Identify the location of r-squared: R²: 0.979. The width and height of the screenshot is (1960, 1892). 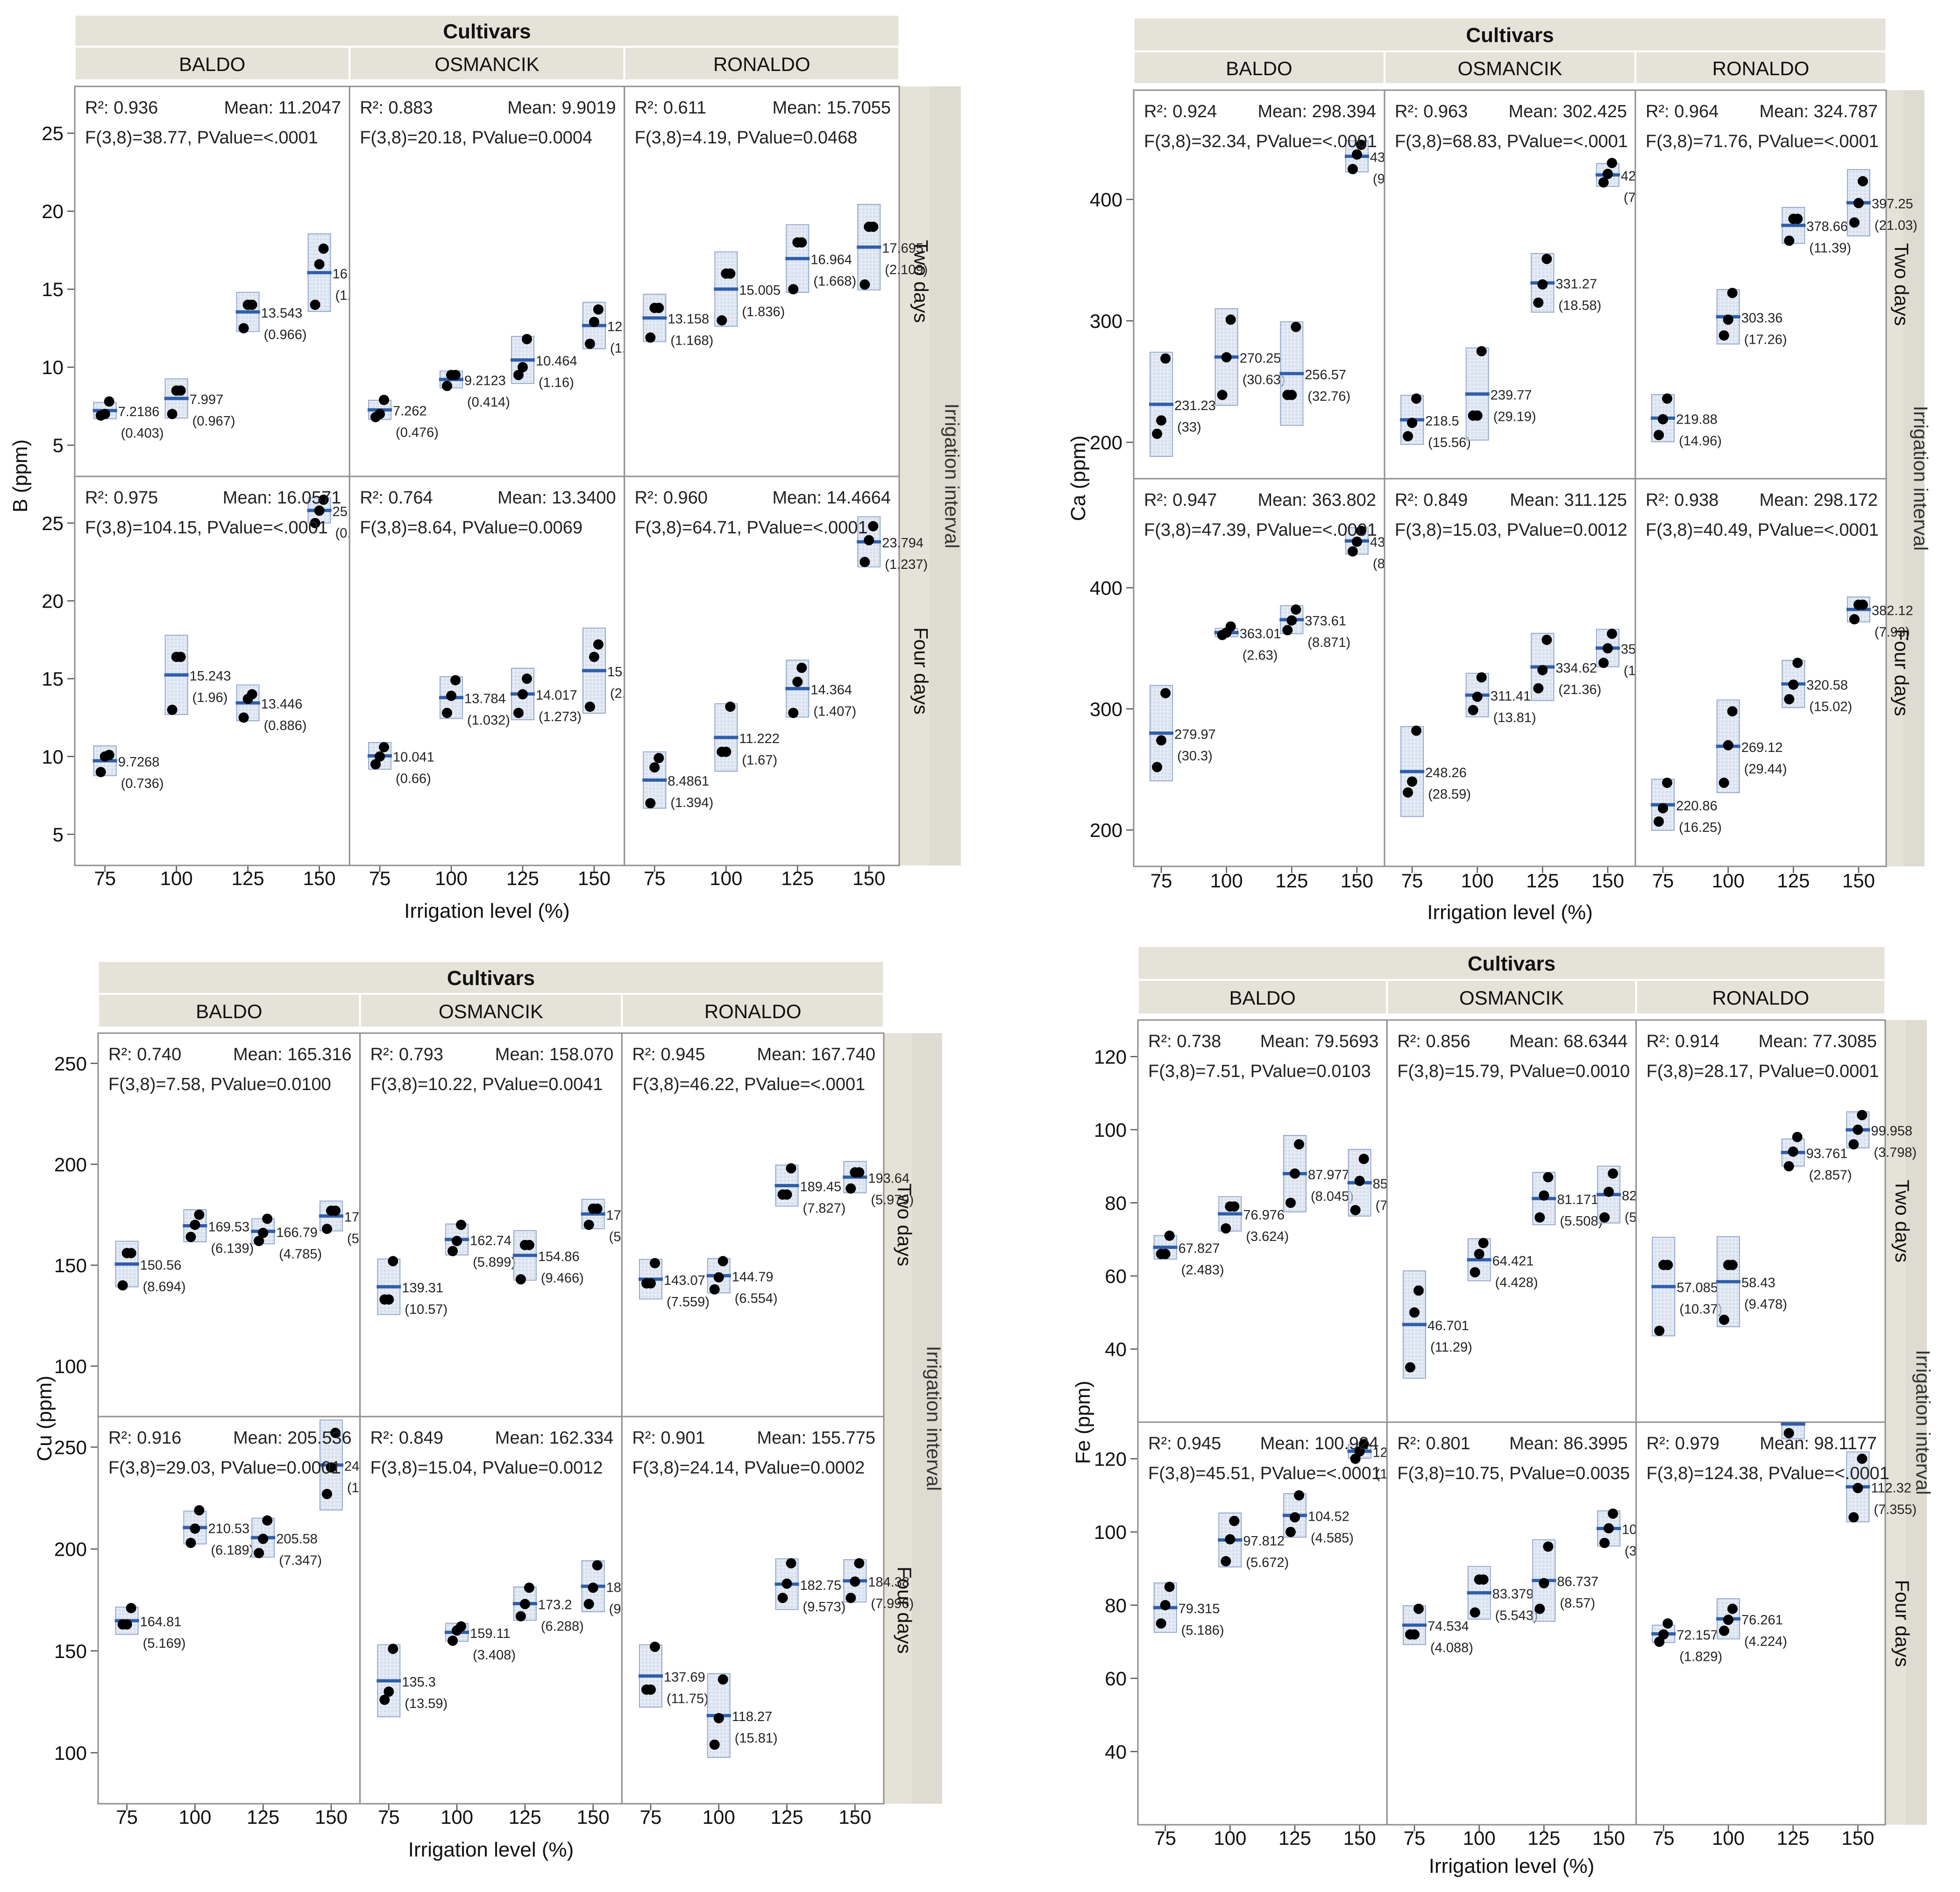
(1683, 1443).